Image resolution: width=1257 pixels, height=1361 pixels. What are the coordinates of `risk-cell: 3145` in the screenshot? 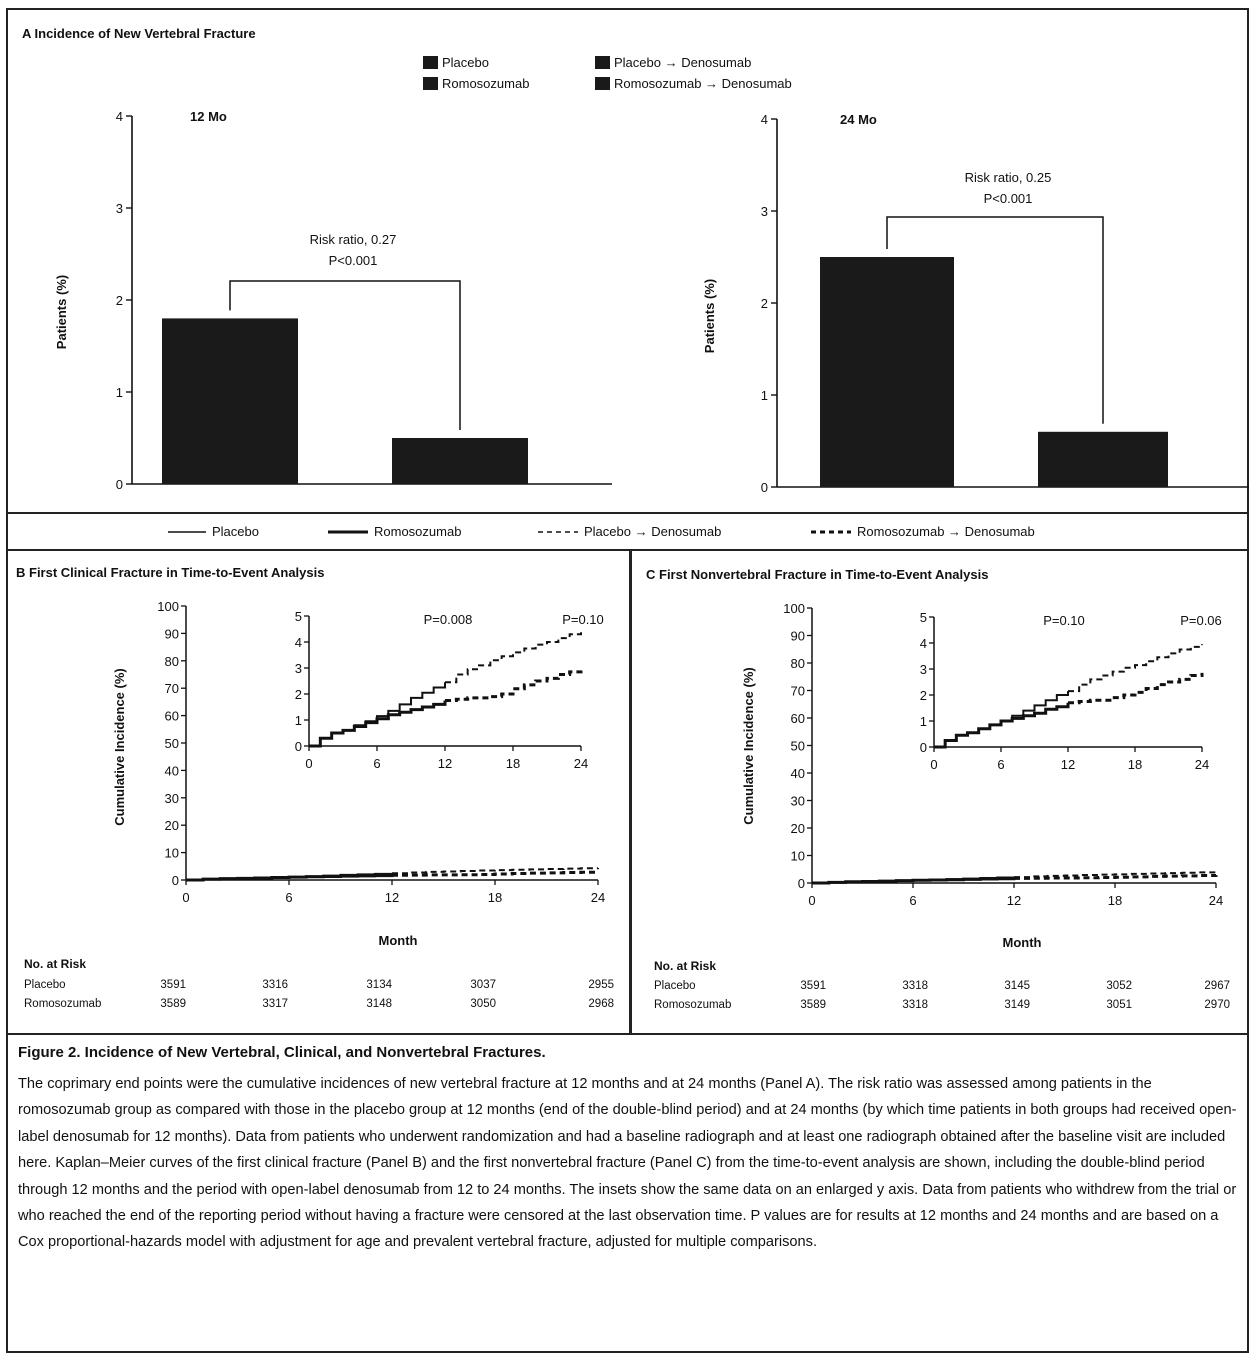 It's located at (1017, 986).